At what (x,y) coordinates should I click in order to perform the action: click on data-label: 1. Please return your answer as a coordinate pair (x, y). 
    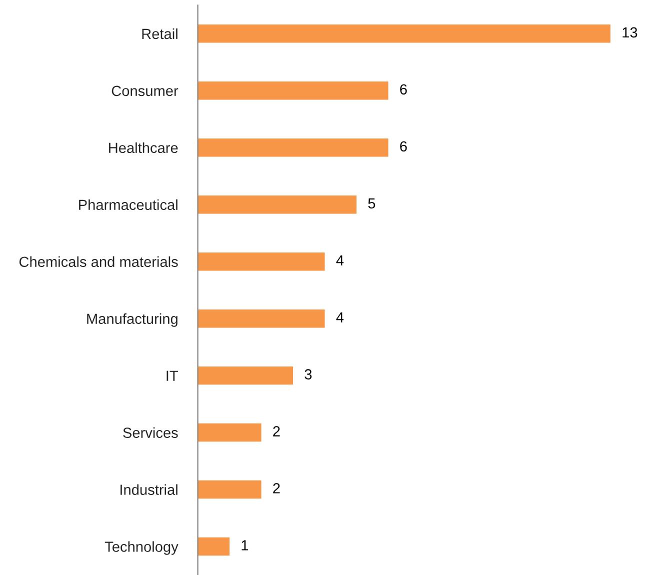
    Looking at the image, I should click on (245, 545).